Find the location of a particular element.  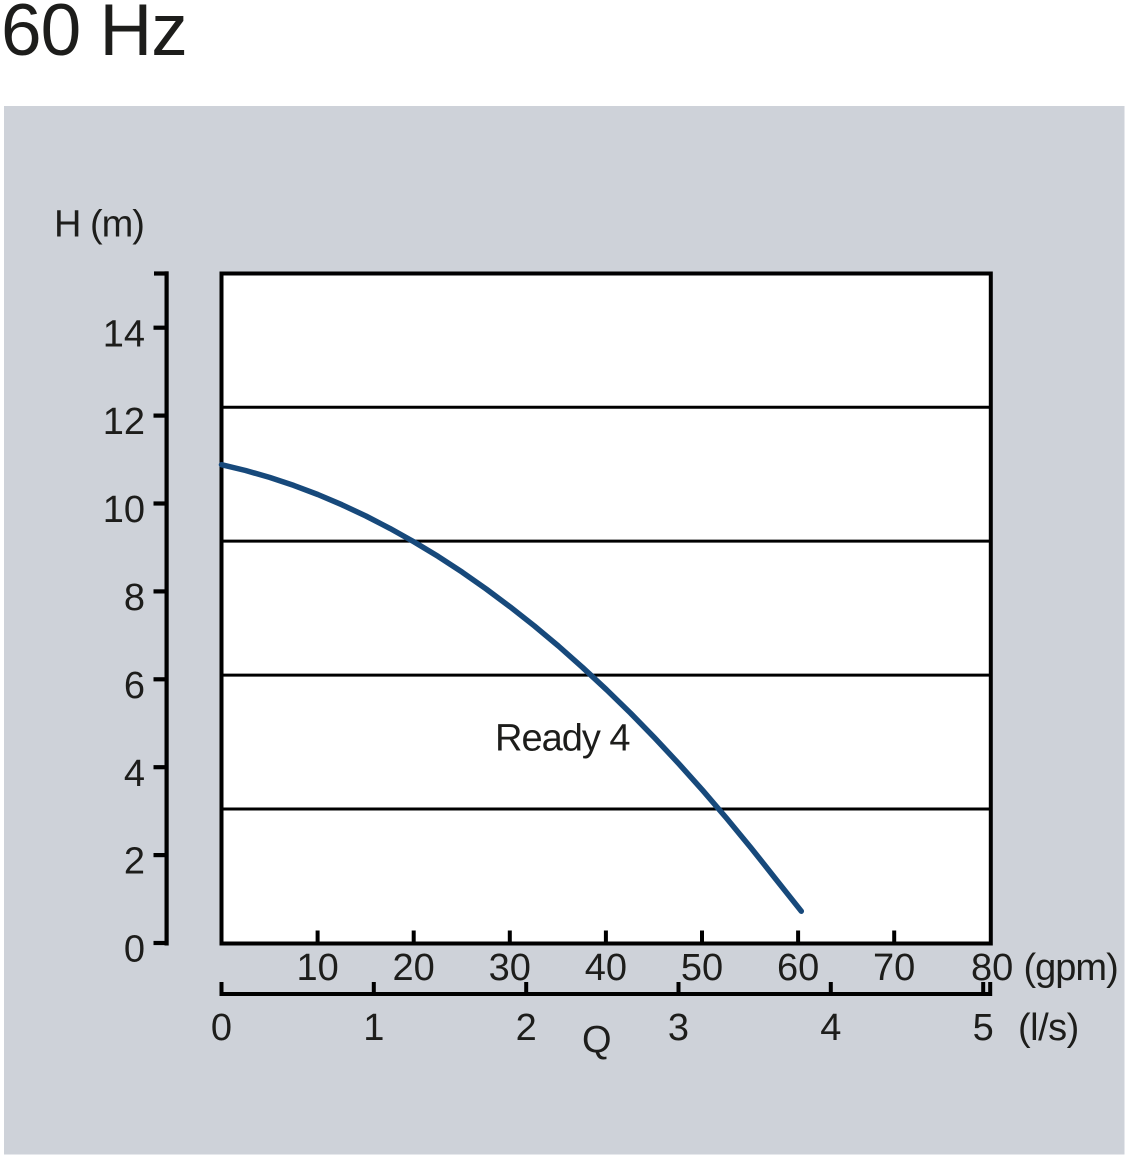

svg-text: H (m) is located at coordinates (99, 225).